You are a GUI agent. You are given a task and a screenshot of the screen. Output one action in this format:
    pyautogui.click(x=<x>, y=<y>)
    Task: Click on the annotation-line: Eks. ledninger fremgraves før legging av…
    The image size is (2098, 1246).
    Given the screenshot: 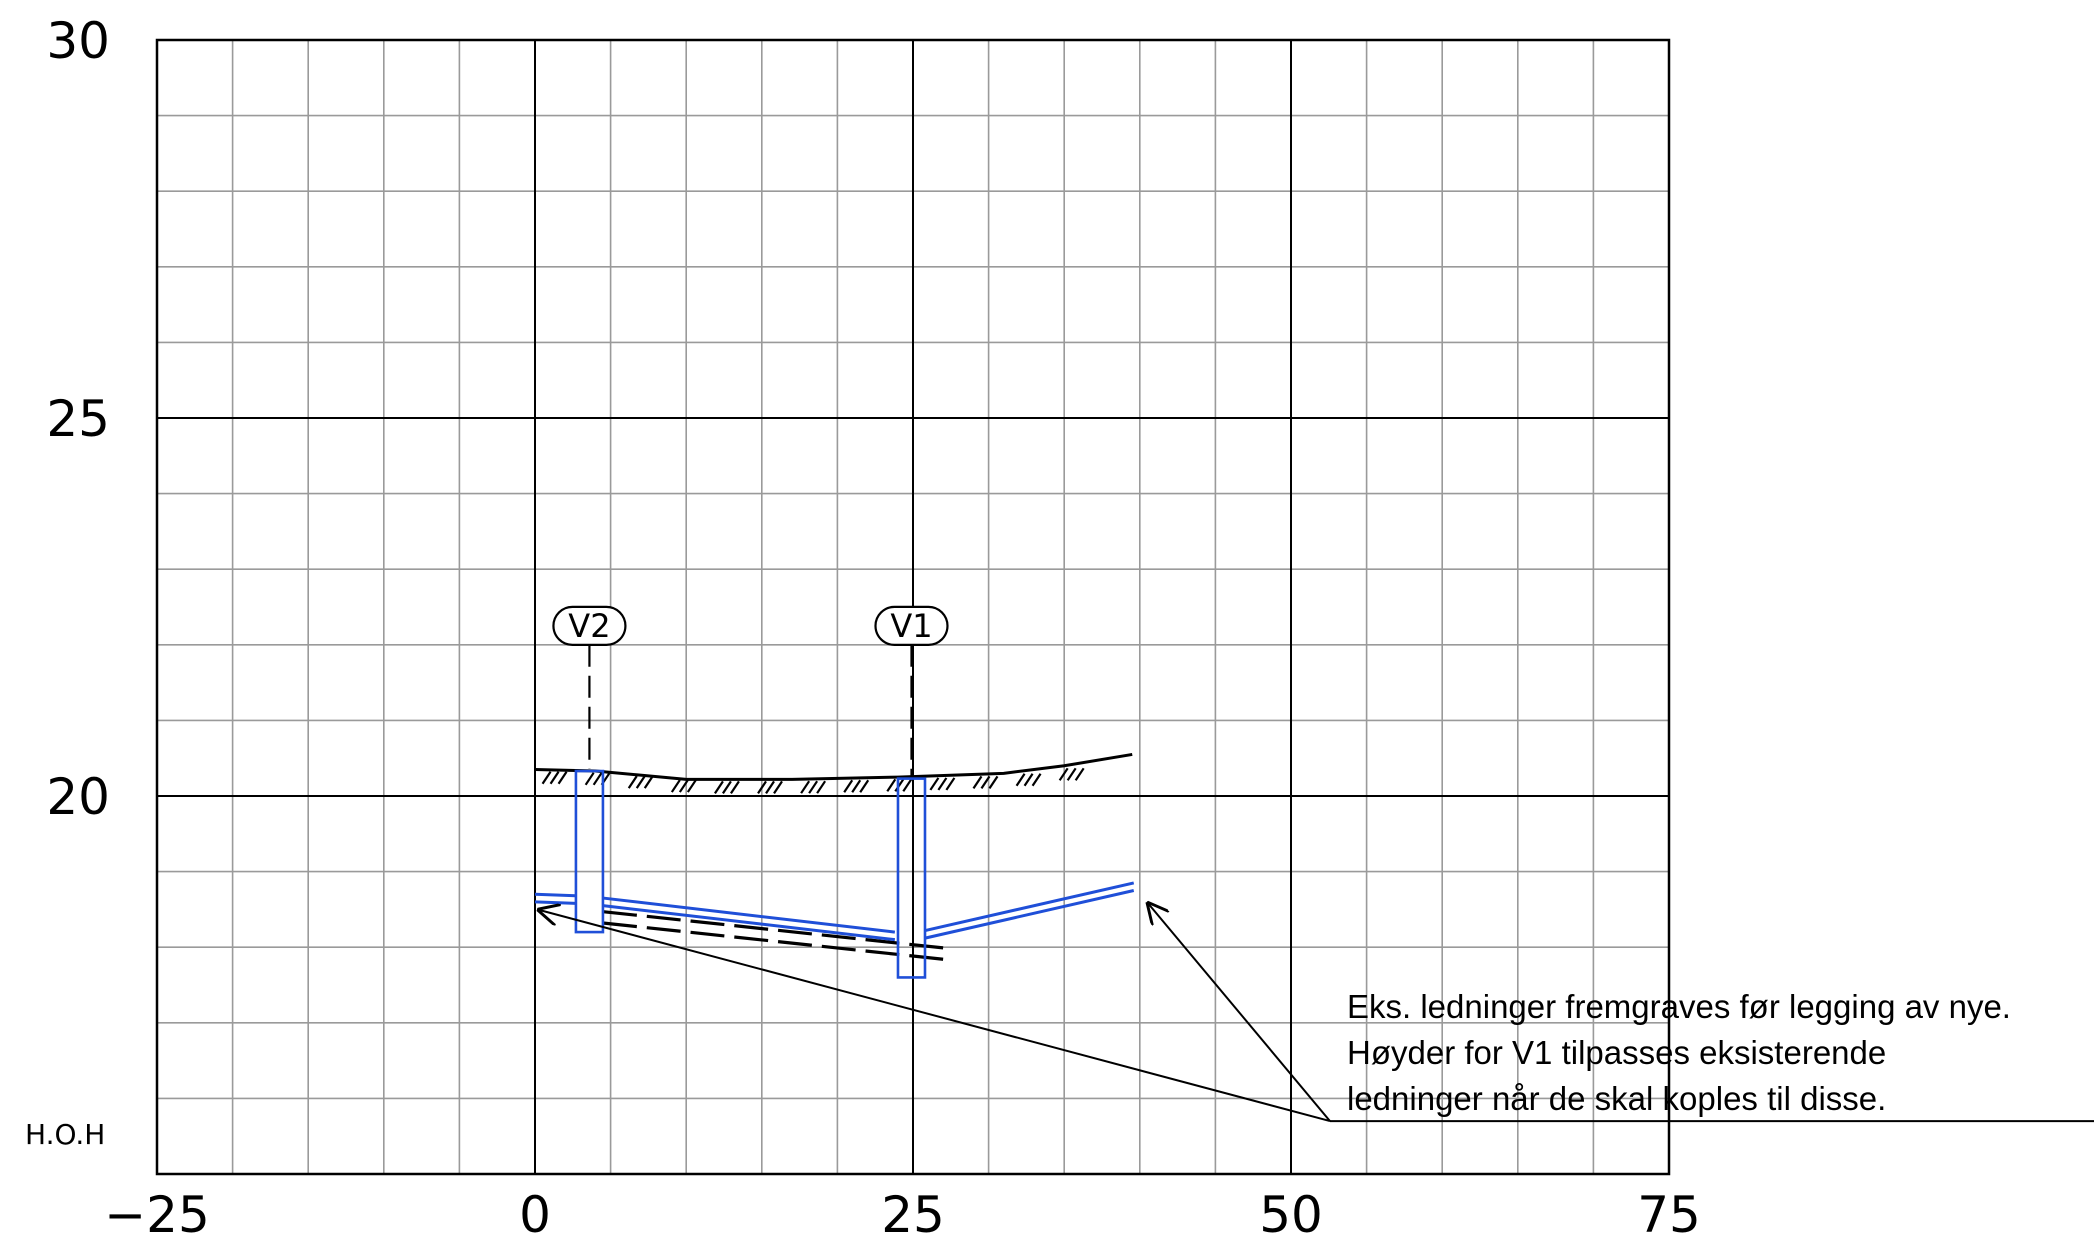 What is the action you would take?
    pyautogui.click(x=1679, y=1006)
    